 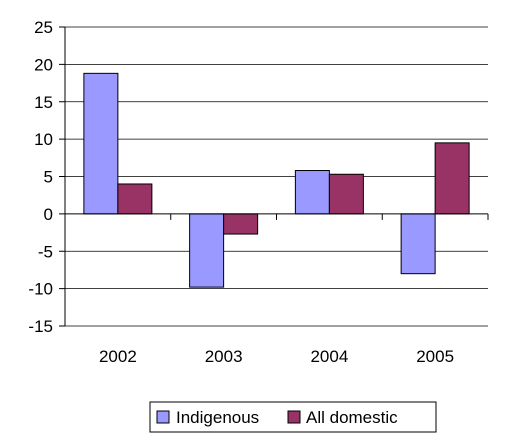 What do you see at coordinates (312, 192) in the screenshot?
I see `bar-indigenous-2004` at bounding box center [312, 192].